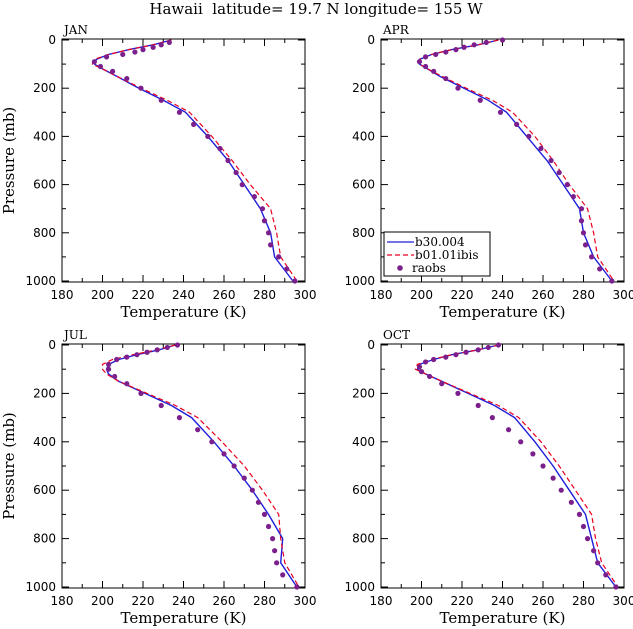  What do you see at coordinates (264, 601) in the screenshot?
I see `x-tick-label: 280` at bounding box center [264, 601].